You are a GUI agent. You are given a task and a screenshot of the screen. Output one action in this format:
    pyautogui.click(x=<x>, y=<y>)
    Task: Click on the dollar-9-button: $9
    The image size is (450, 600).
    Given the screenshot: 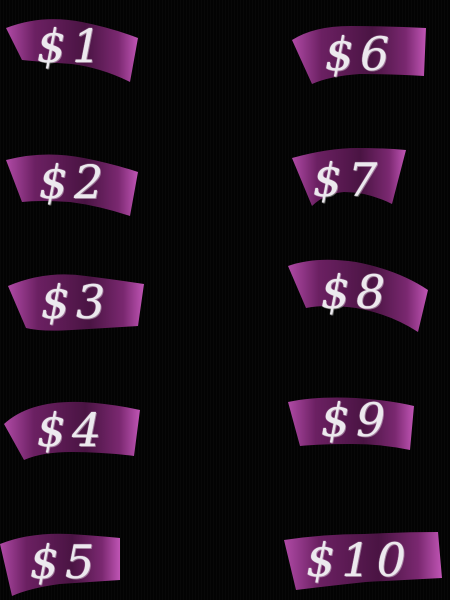 What is the action you would take?
    pyautogui.click(x=356, y=420)
    